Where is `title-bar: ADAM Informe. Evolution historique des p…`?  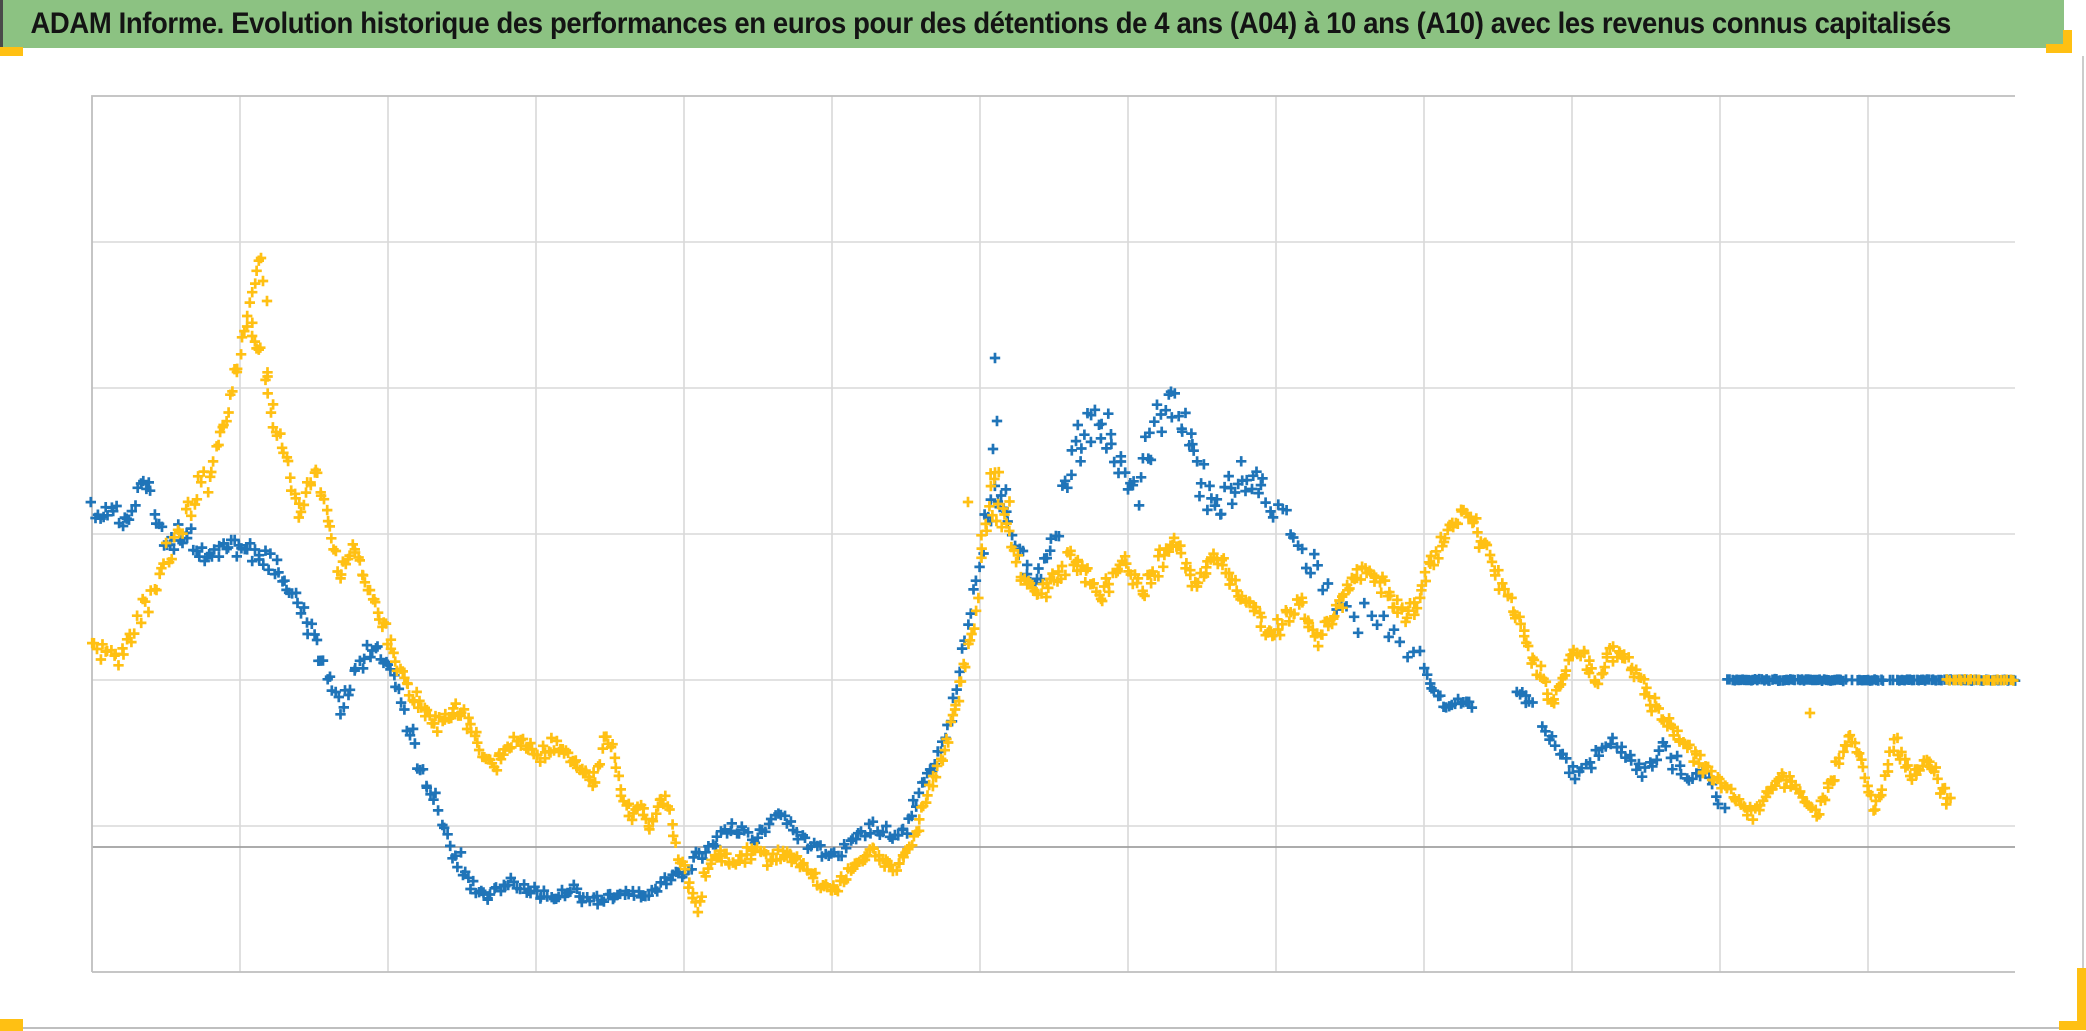 title-bar: ADAM Informe. Evolution historique des p… is located at coordinates (1032, 24).